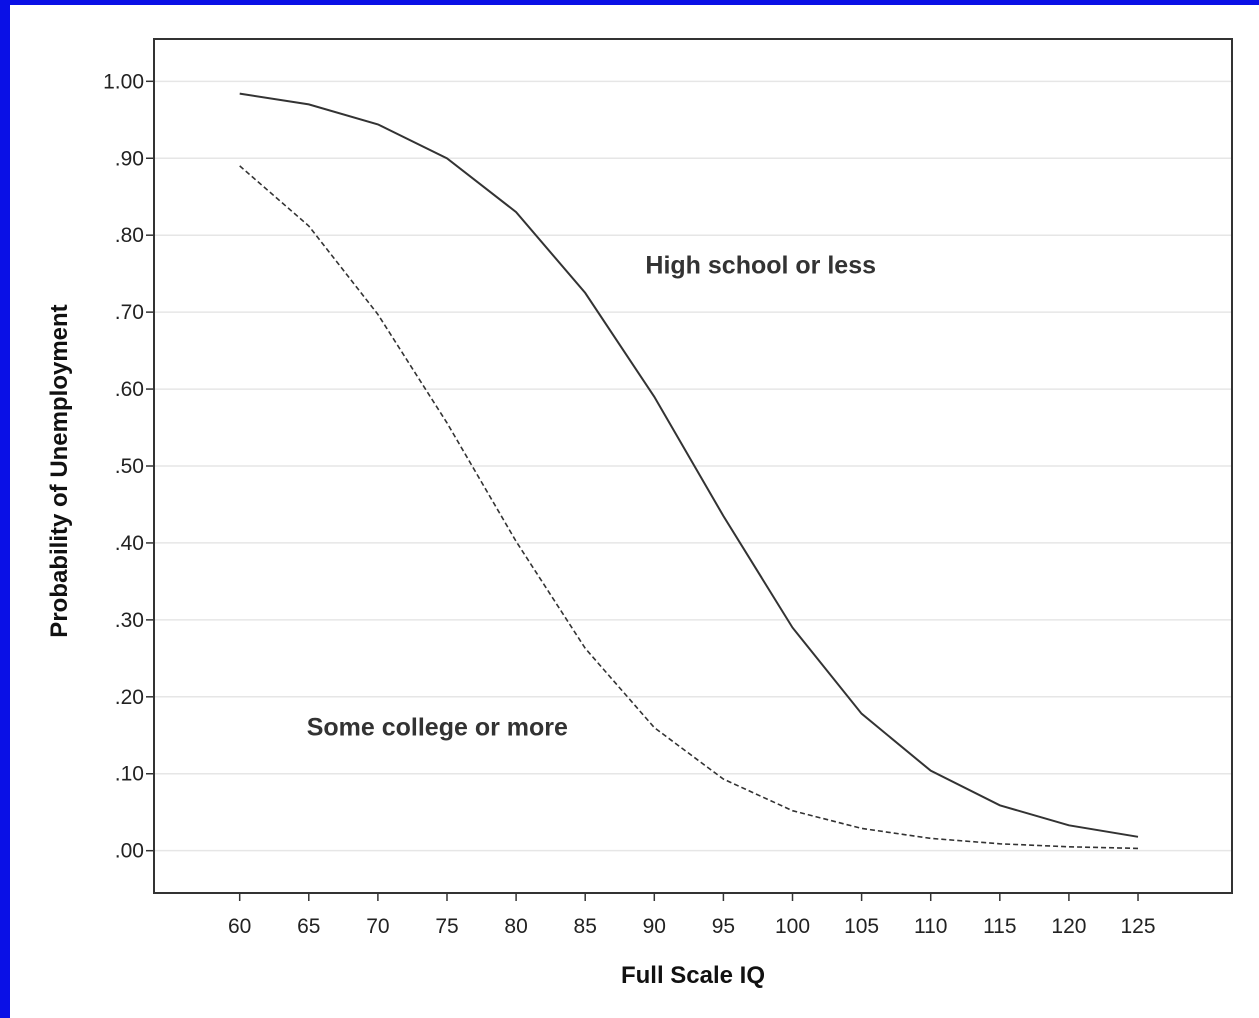  I want to click on x-tick-label: 120, so click(1068, 926).